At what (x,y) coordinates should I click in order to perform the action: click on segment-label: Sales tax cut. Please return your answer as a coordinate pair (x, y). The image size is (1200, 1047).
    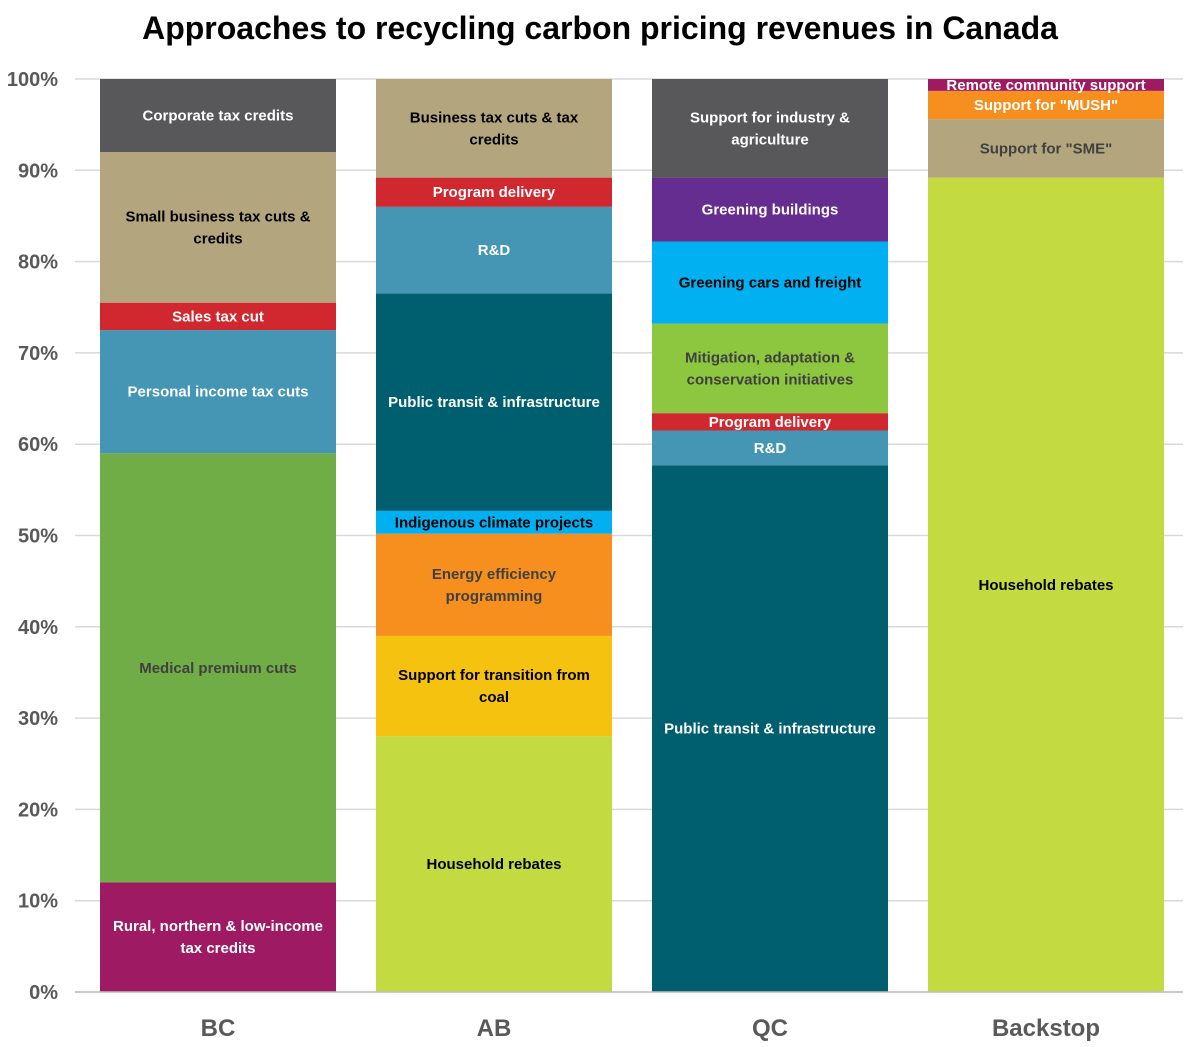
    Looking at the image, I should click on (218, 316).